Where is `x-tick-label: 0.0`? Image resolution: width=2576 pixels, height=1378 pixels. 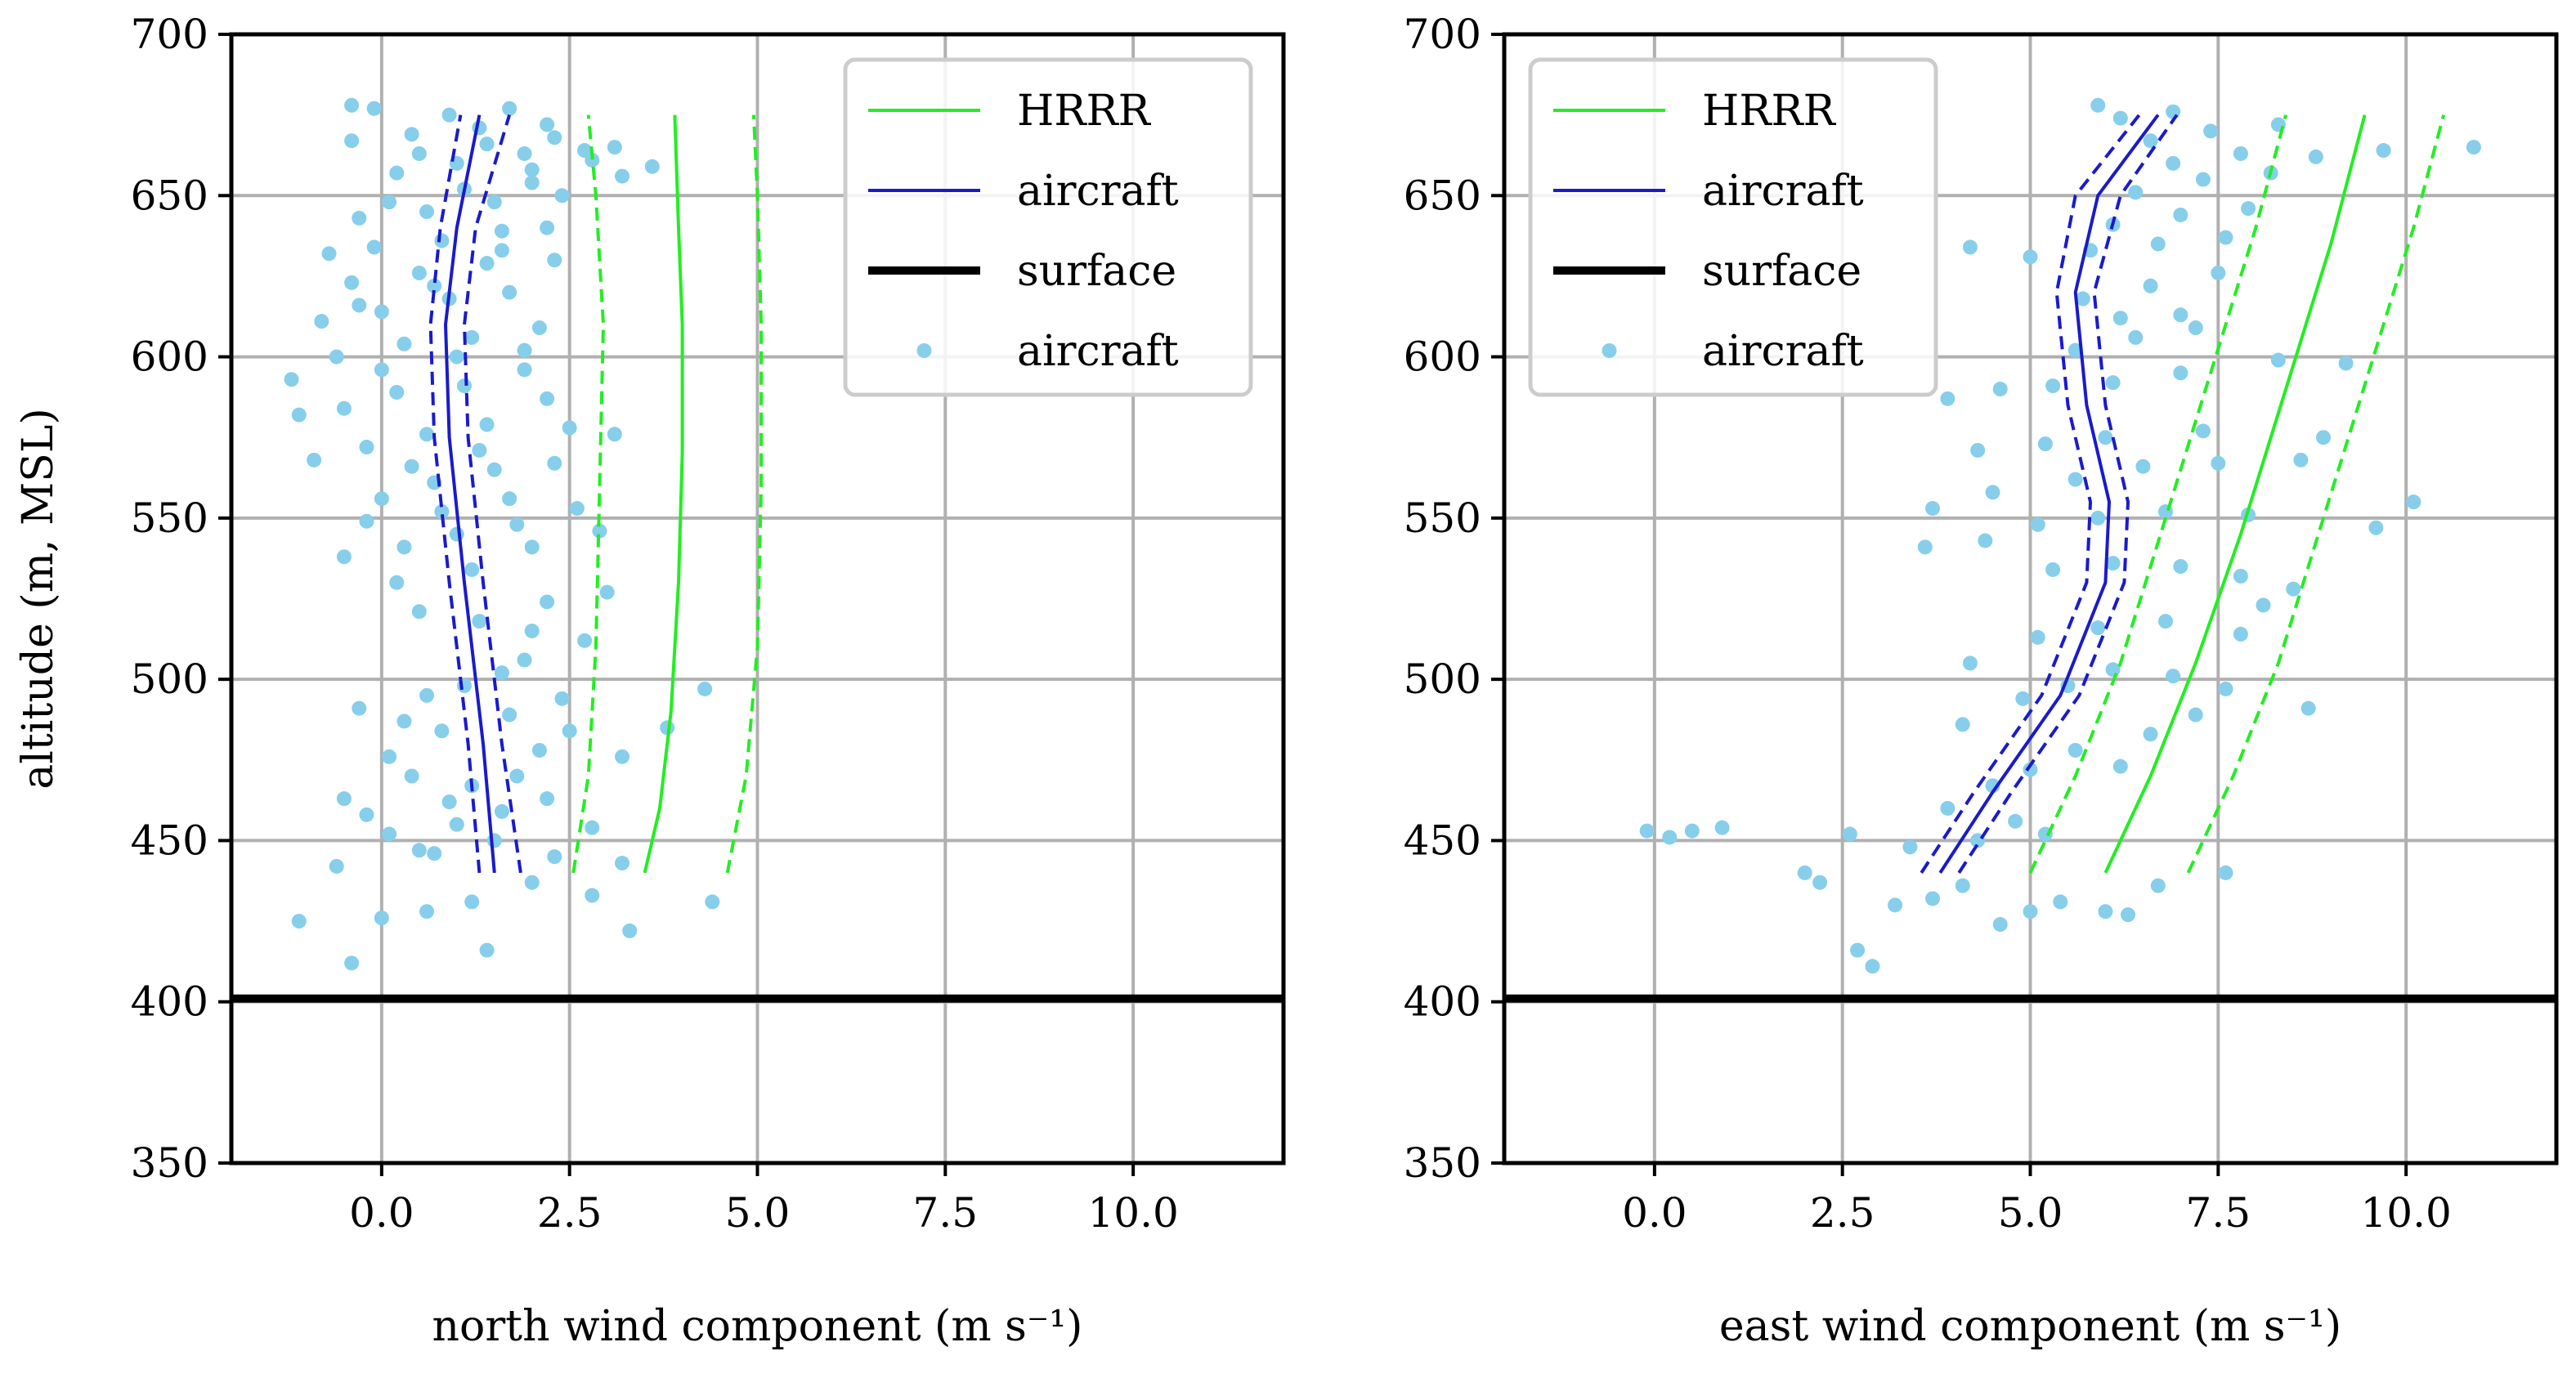
x-tick-label: 0.0 is located at coordinates (1654, 1213).